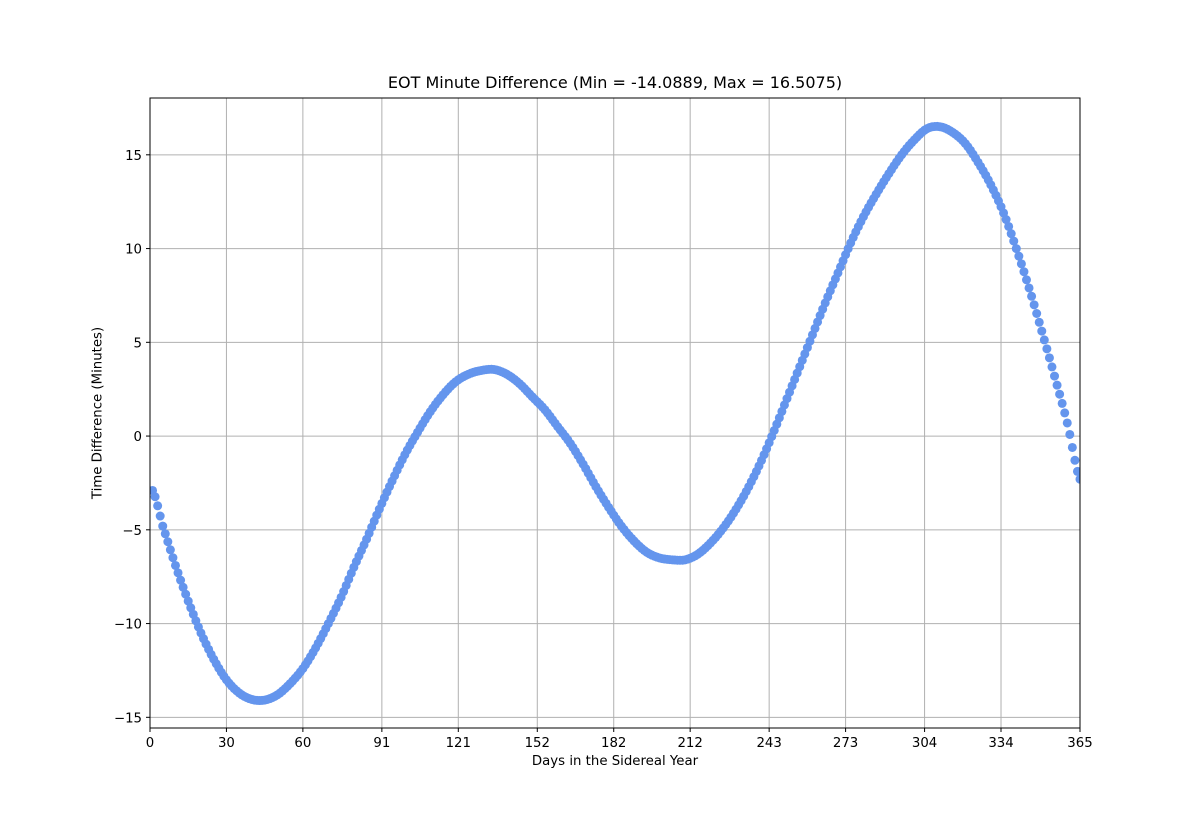 This screenshot has height=818, width=1200. Describe the element at coordinates (128, 718) in the screenshot. I see `y-tick-label: −15` at that location.